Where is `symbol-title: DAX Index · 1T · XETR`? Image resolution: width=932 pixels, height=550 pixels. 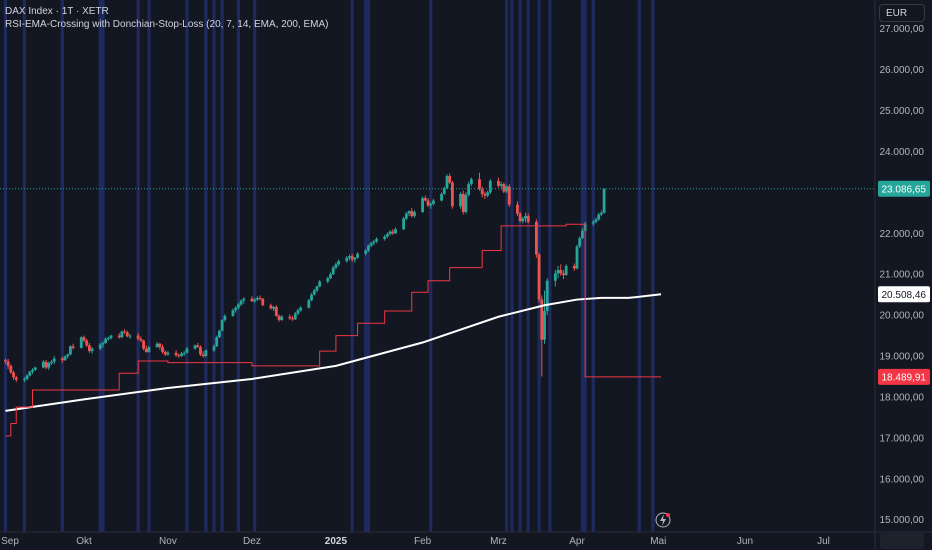 symbol-title: DAX Index · 1T · XETR is located at coordinates (57, 11).